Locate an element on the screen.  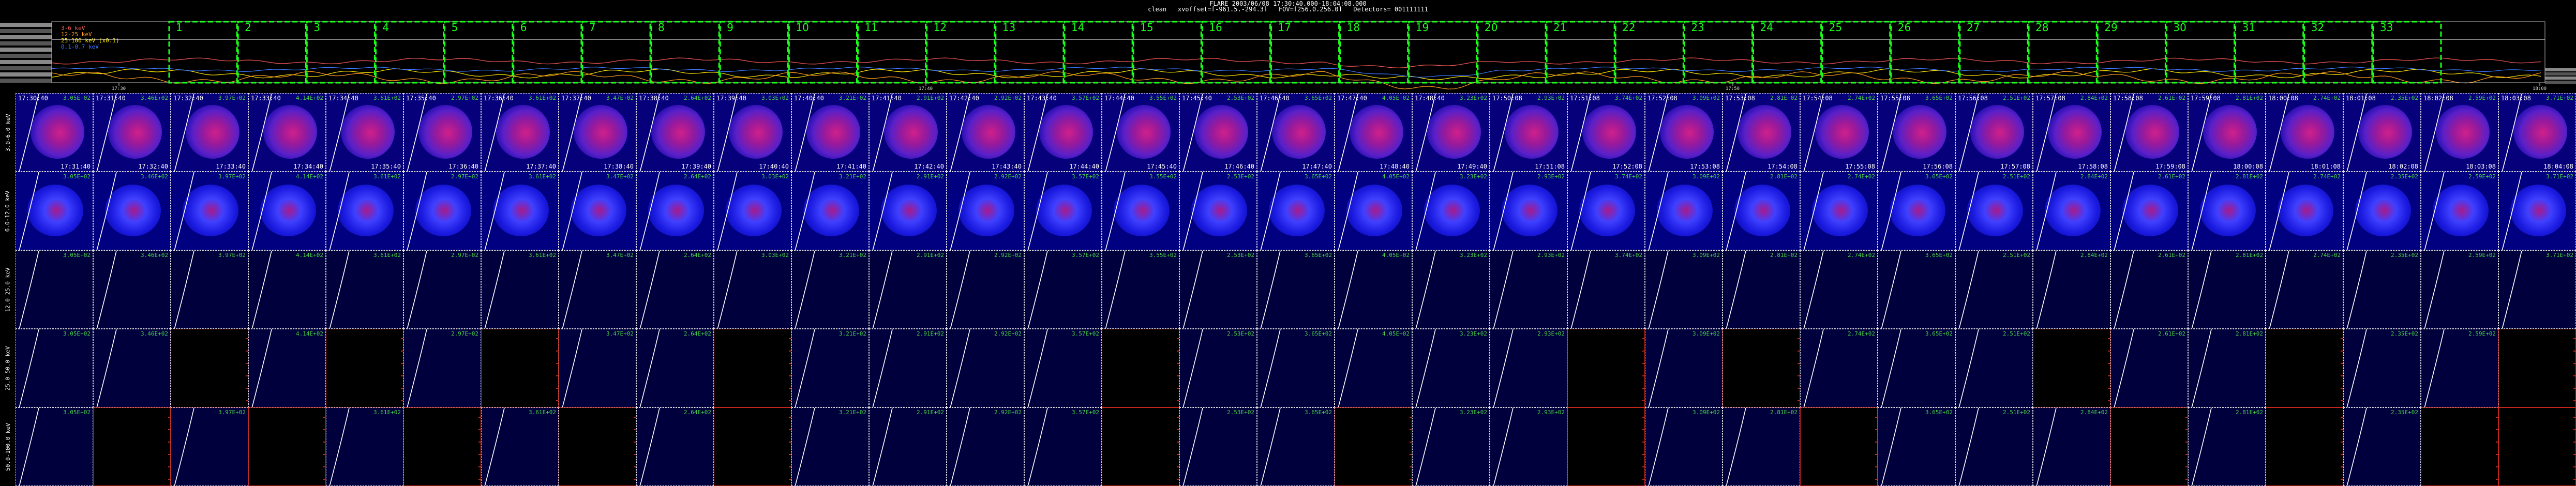
image-cell: 17:42:40 17:43:40 2.92E+02 is located at coordinates (985, 133).